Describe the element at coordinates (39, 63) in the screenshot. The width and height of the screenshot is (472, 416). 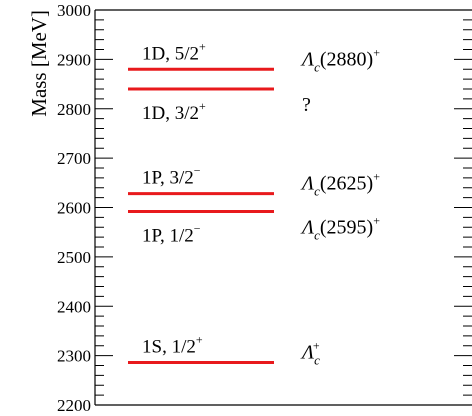
I see `y-axis-title: Mass [MeV]` at that location.